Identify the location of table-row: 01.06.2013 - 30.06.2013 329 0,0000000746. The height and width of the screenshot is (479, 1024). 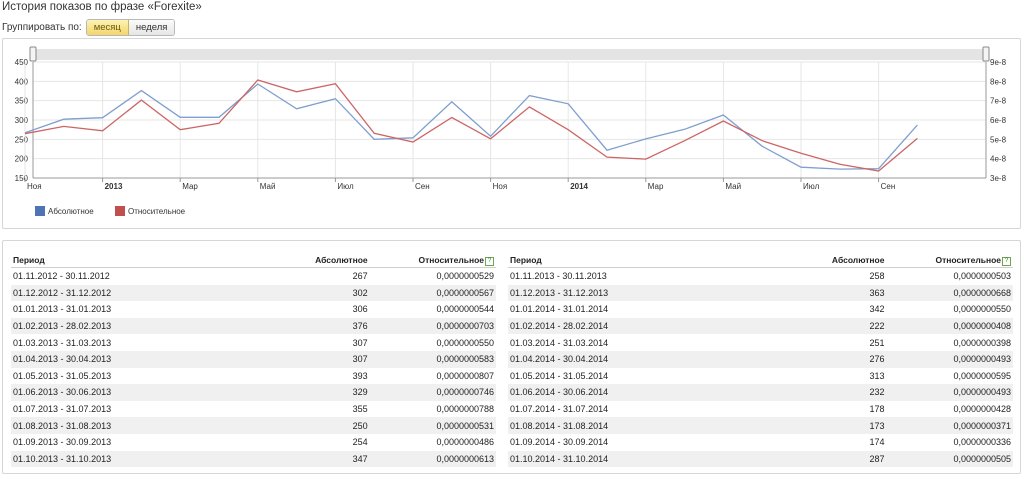
(253, 392).